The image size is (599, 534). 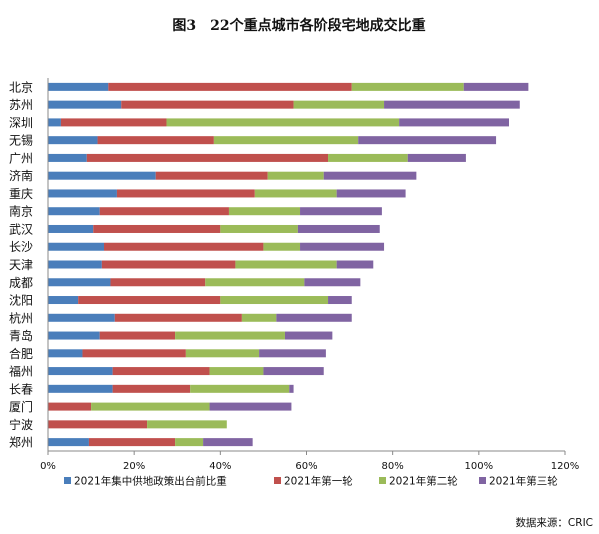 What do you see at coordinates (21, 194) in the screenshot?
I see `category-label: 重庆` at bounding box center [21, 194].